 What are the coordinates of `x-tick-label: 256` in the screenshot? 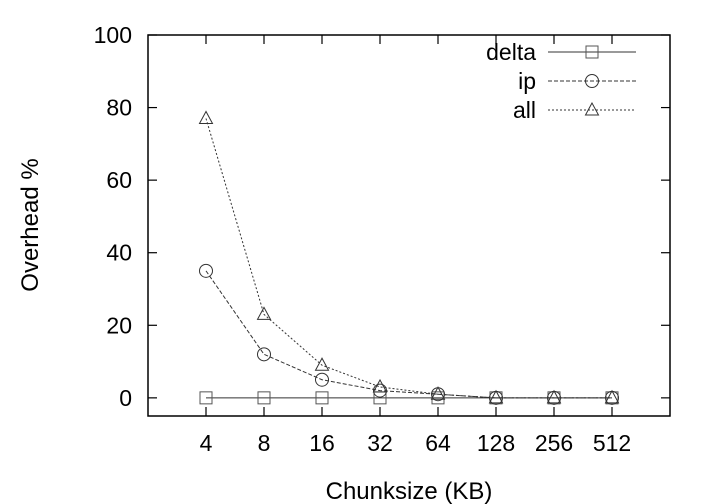 It's located at (554, 443).